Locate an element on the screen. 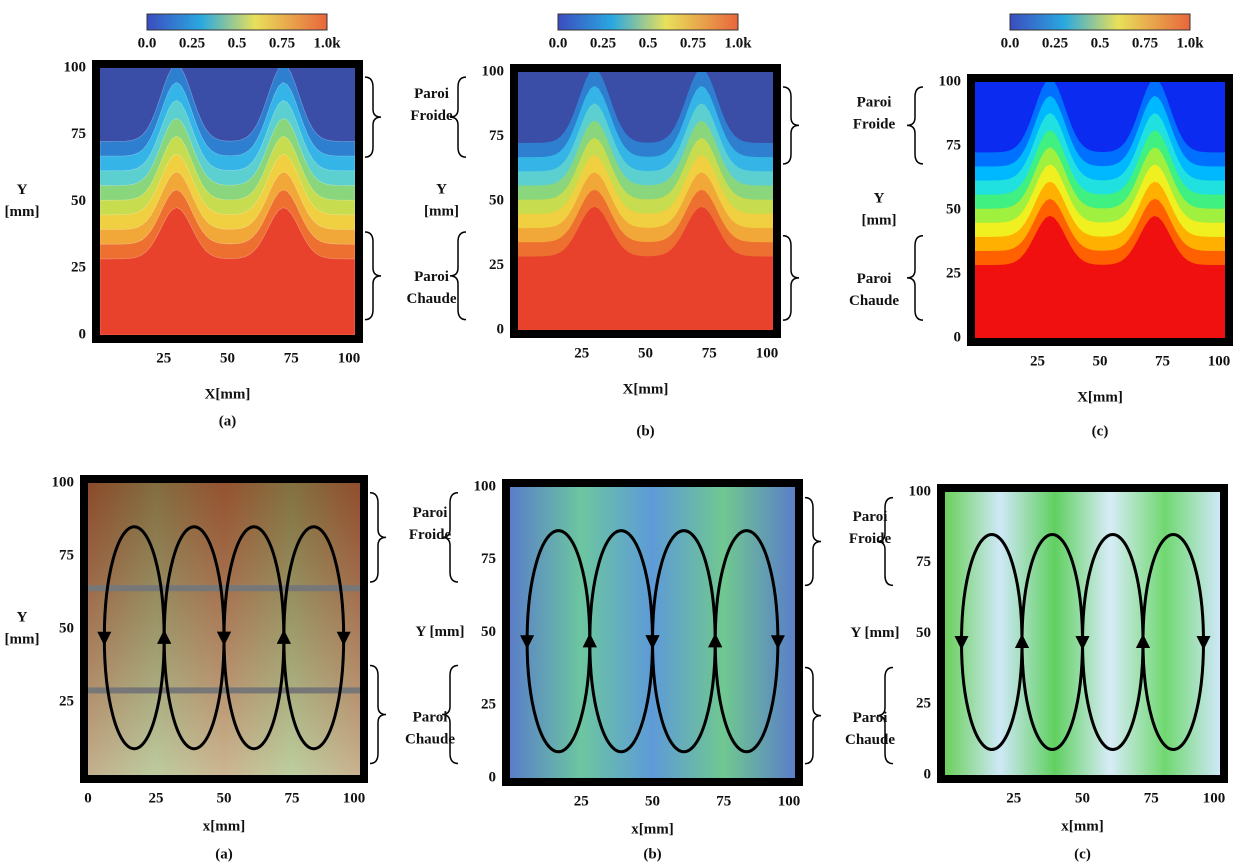 This screenshot has width=1247, height=866. caption: (a) is located at coordinates (224, 854).